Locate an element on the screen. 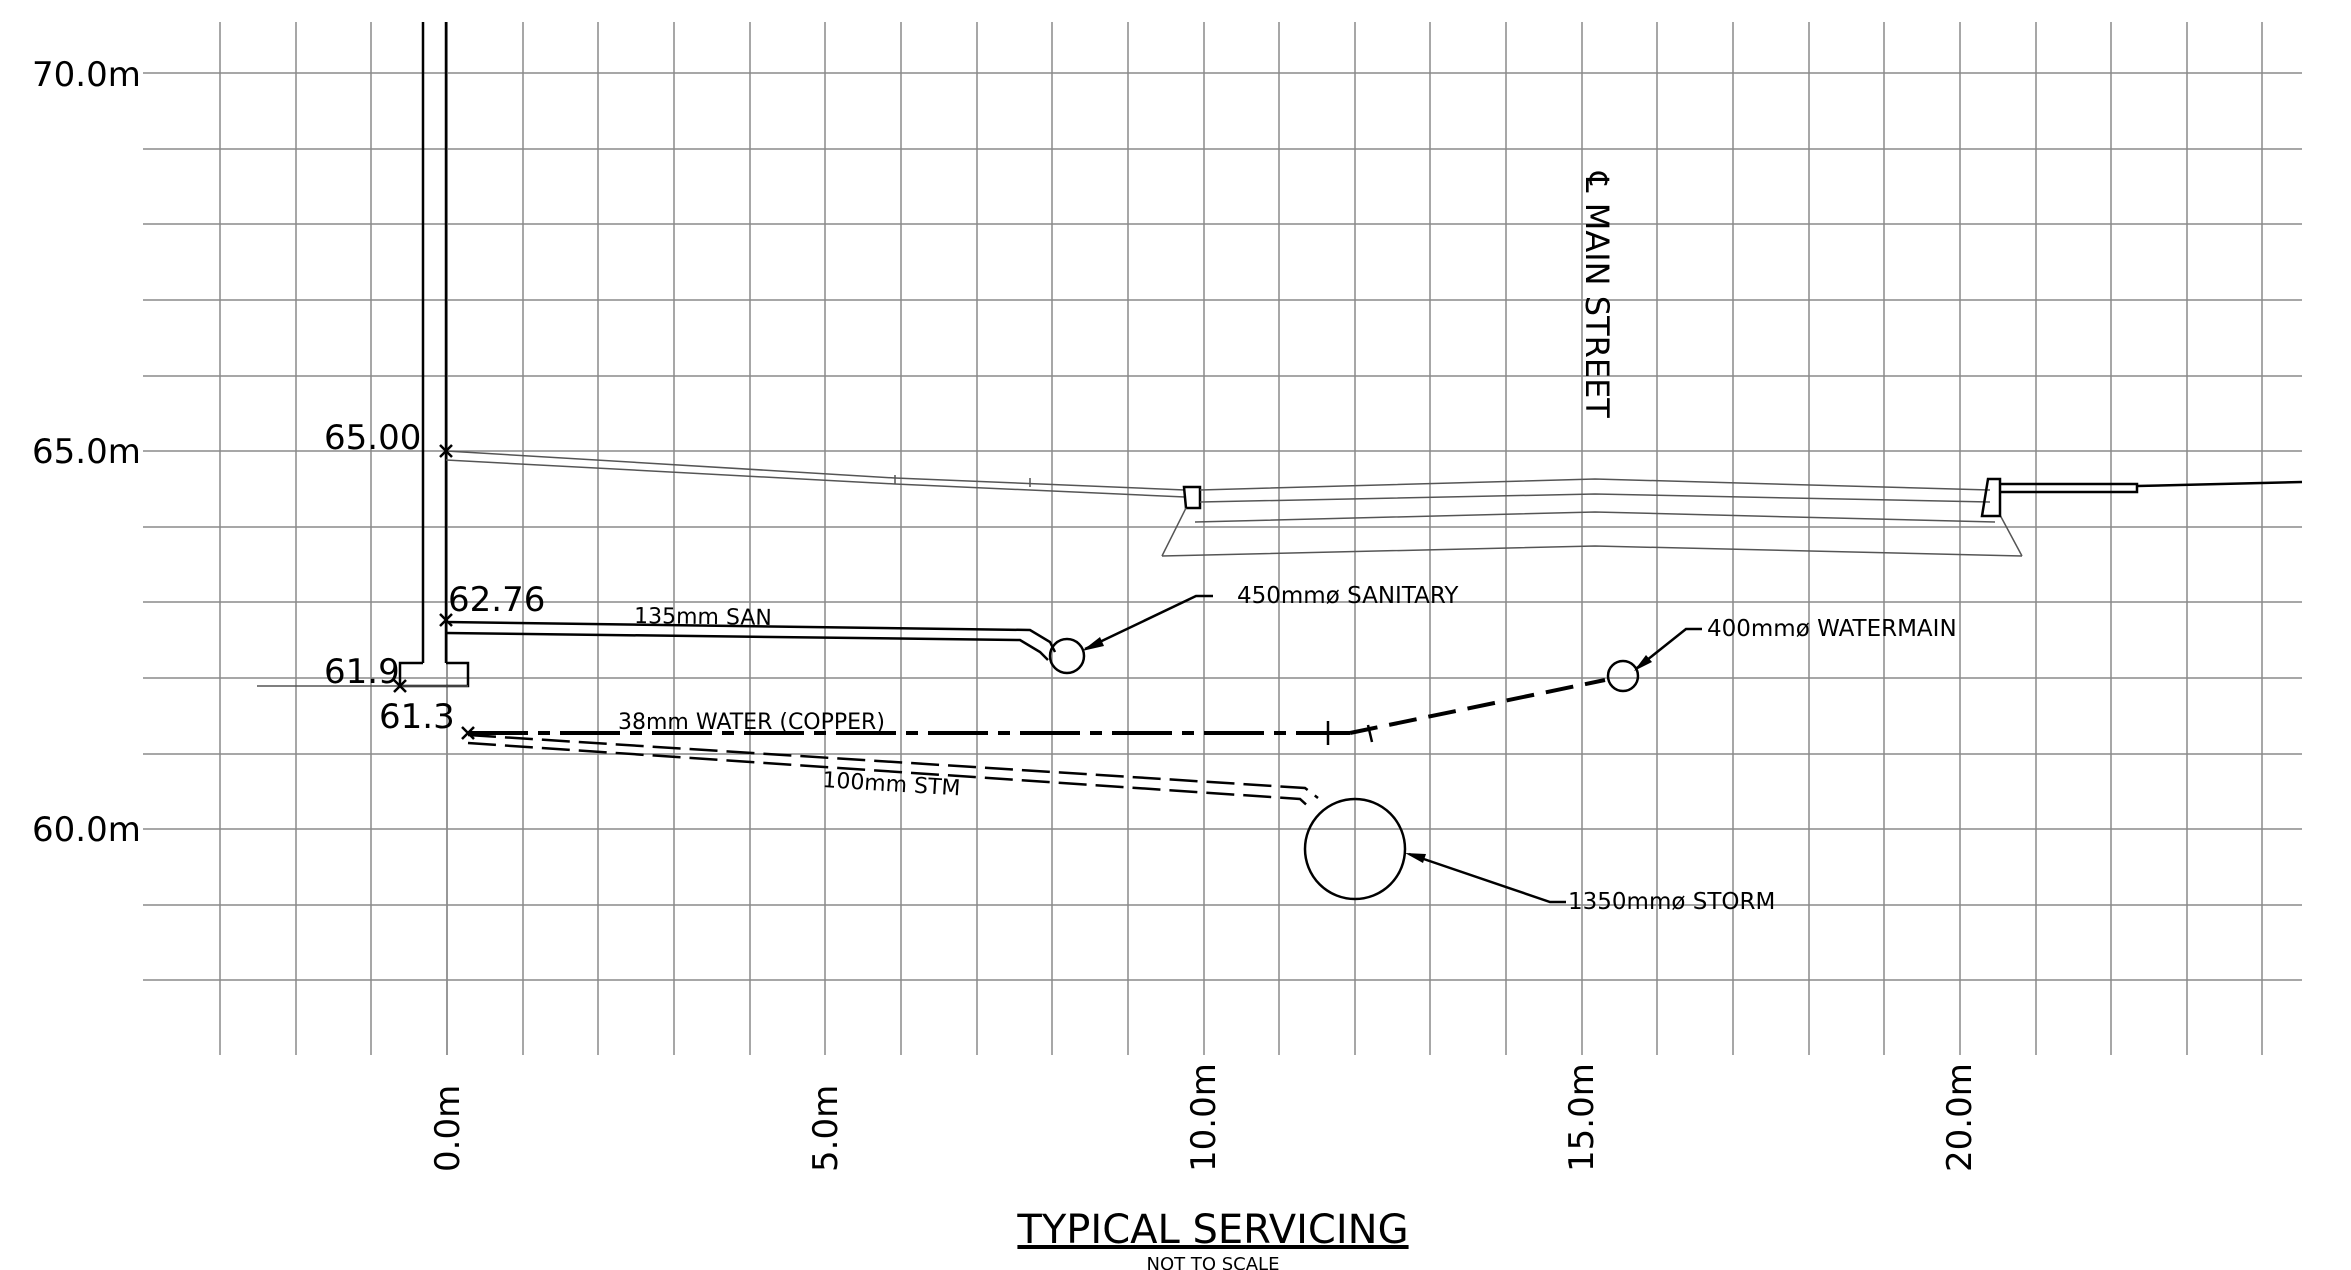 The width and height of the screenshot is (2351, 1270). x-label-10: 10.0m is located at coordinates (1204, 1117).